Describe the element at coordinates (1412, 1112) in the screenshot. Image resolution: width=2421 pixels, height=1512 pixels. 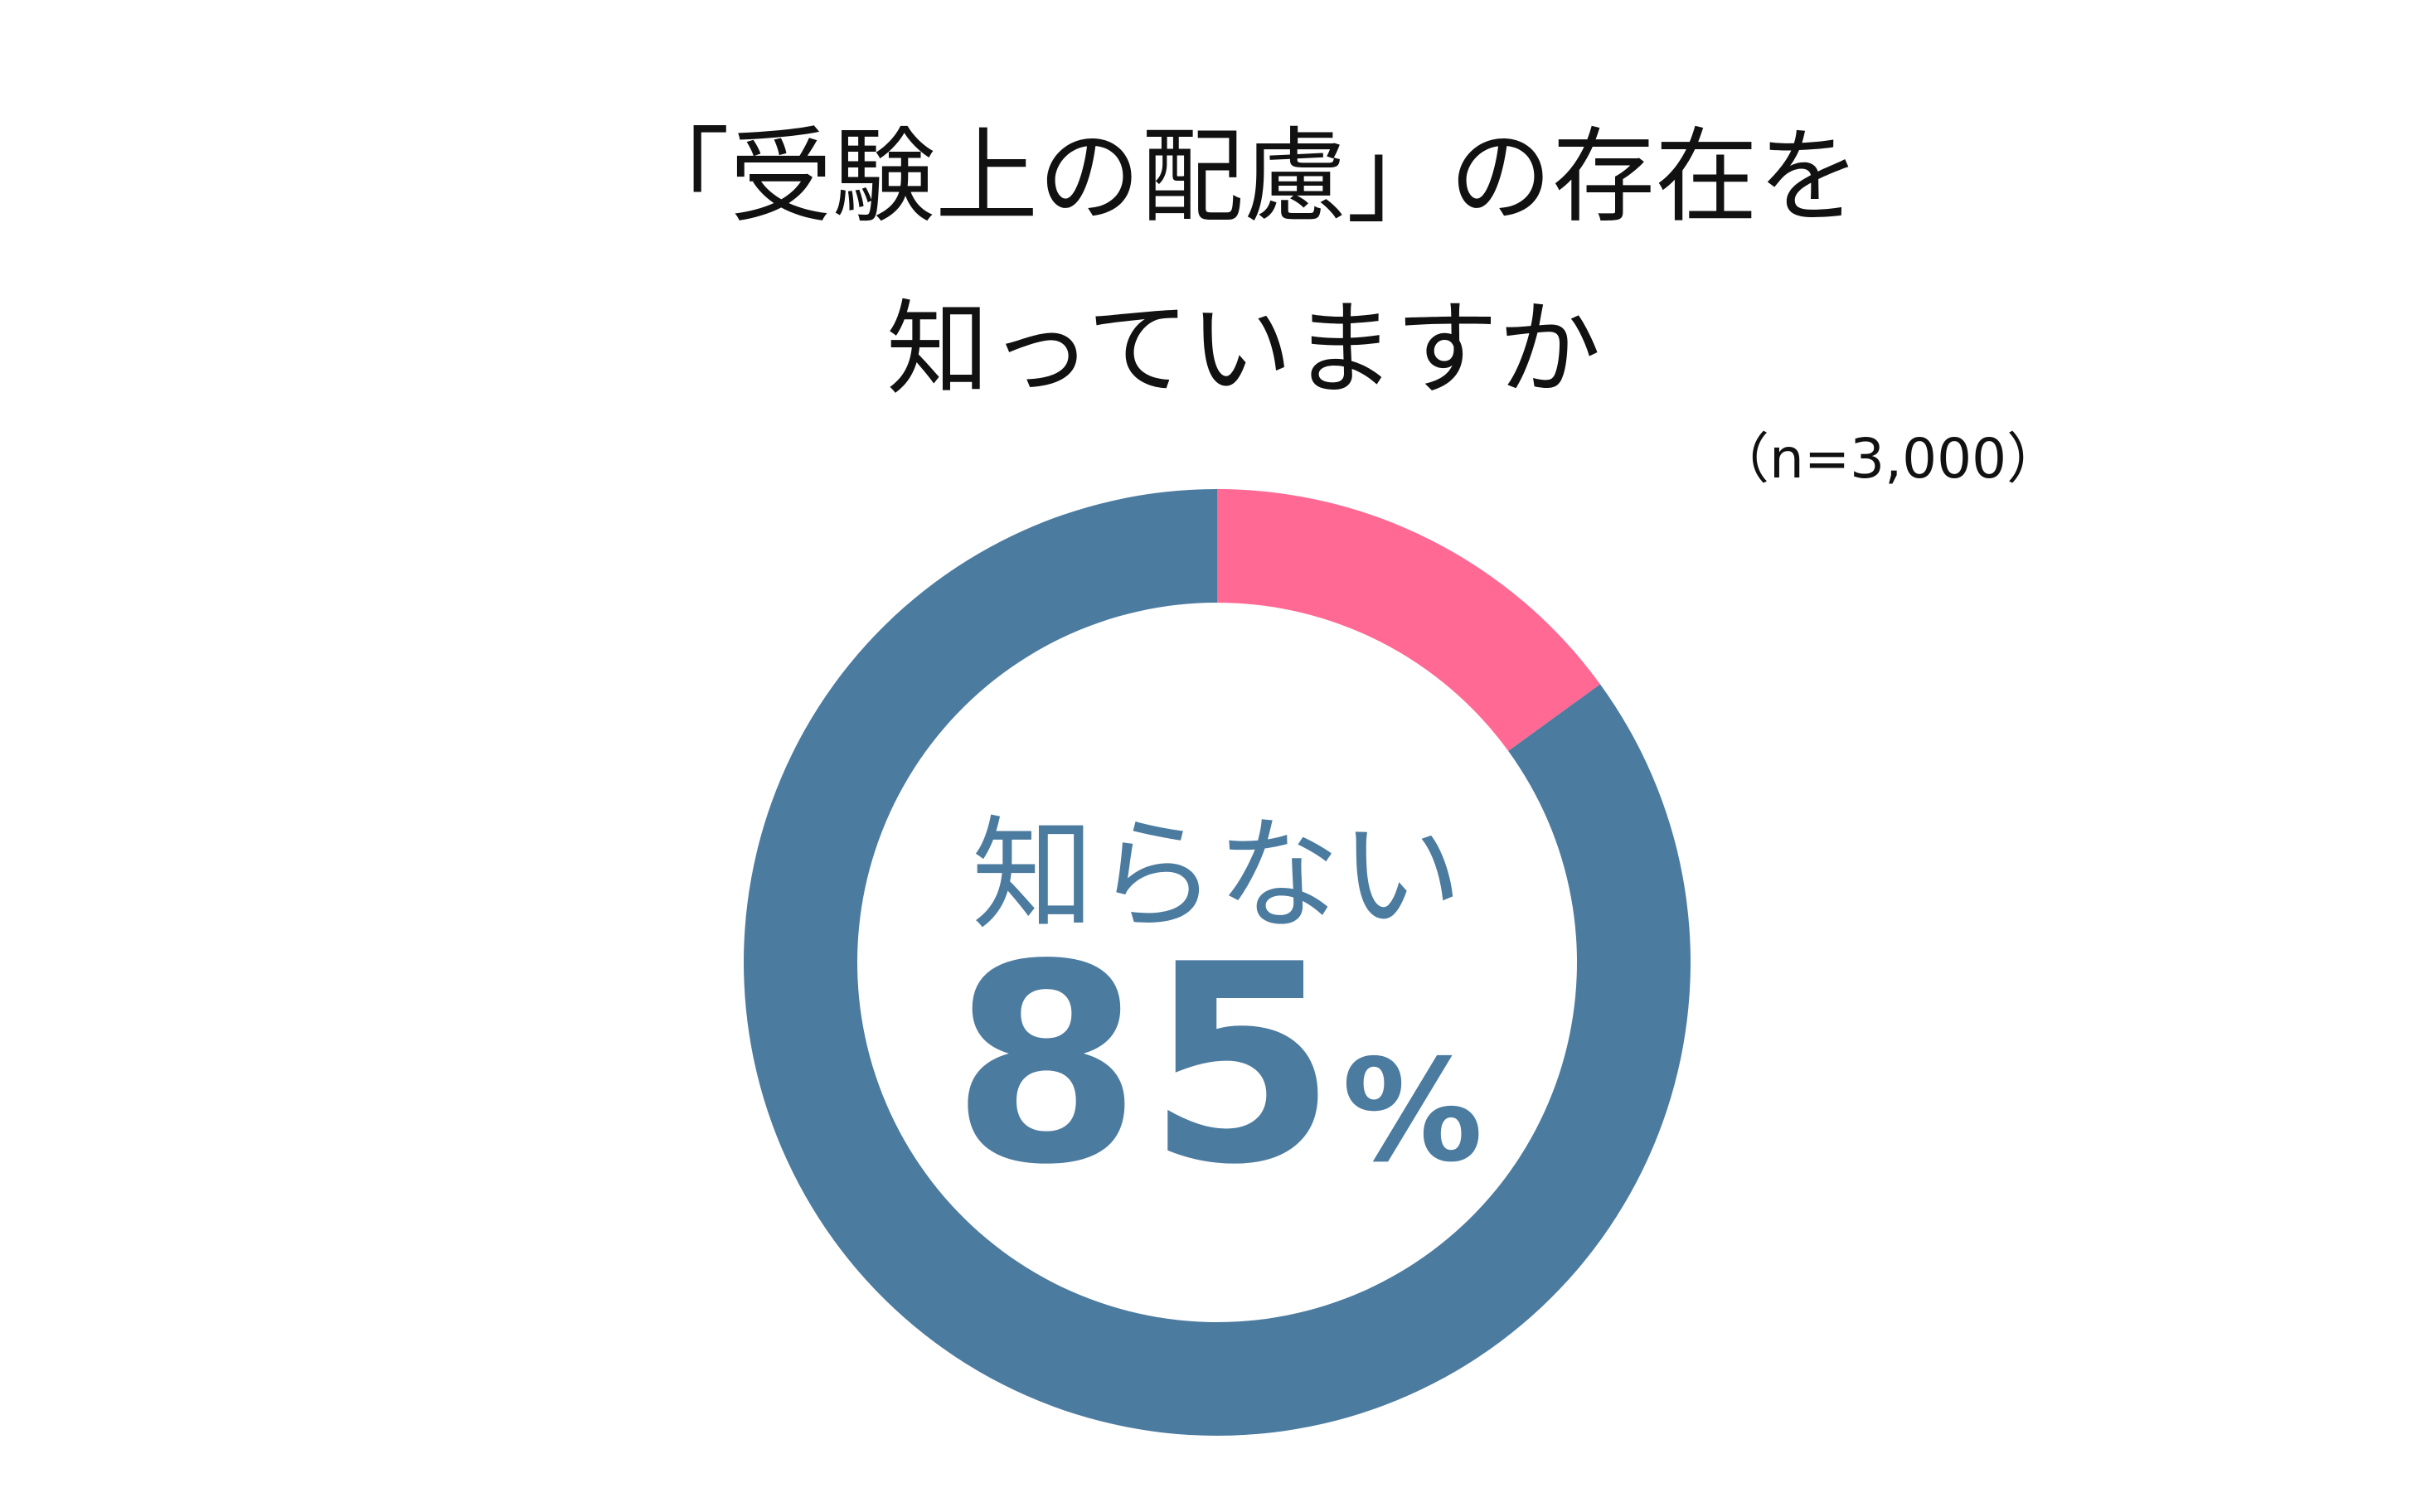
I see `center-unit: %` at that location.